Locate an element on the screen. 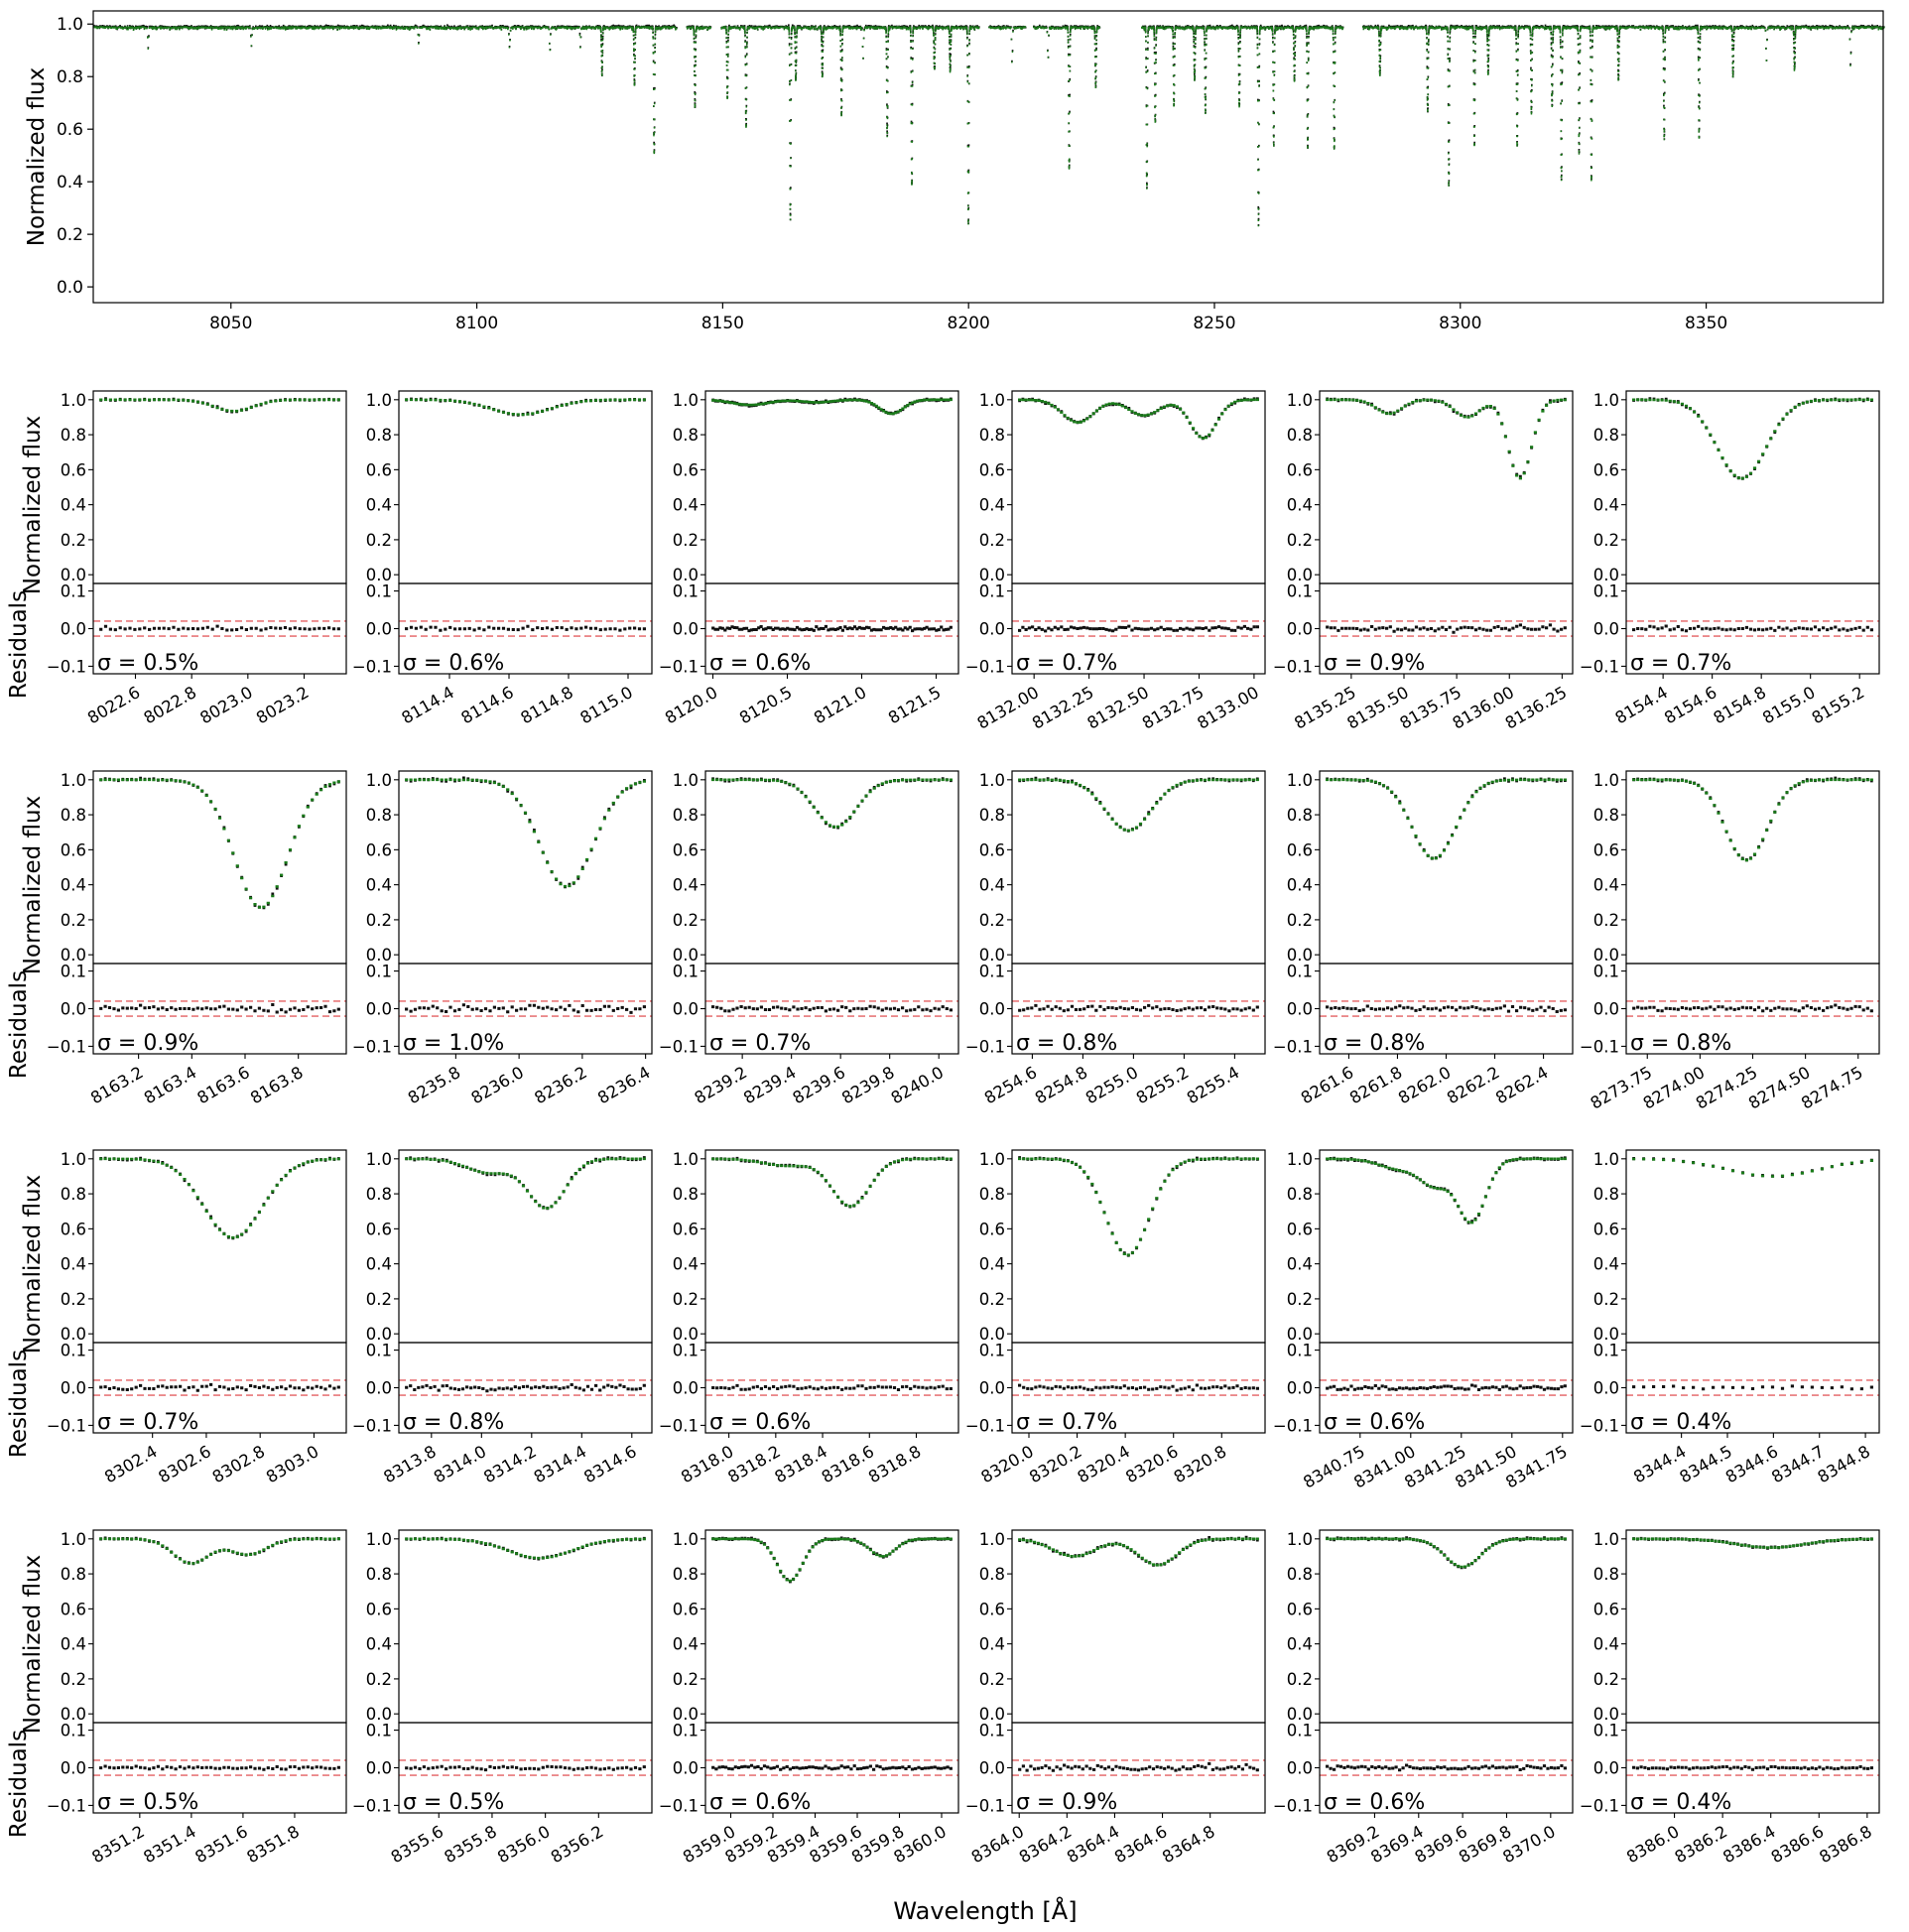  panel-16-residual-points is located at coordinates (1138, 1388).